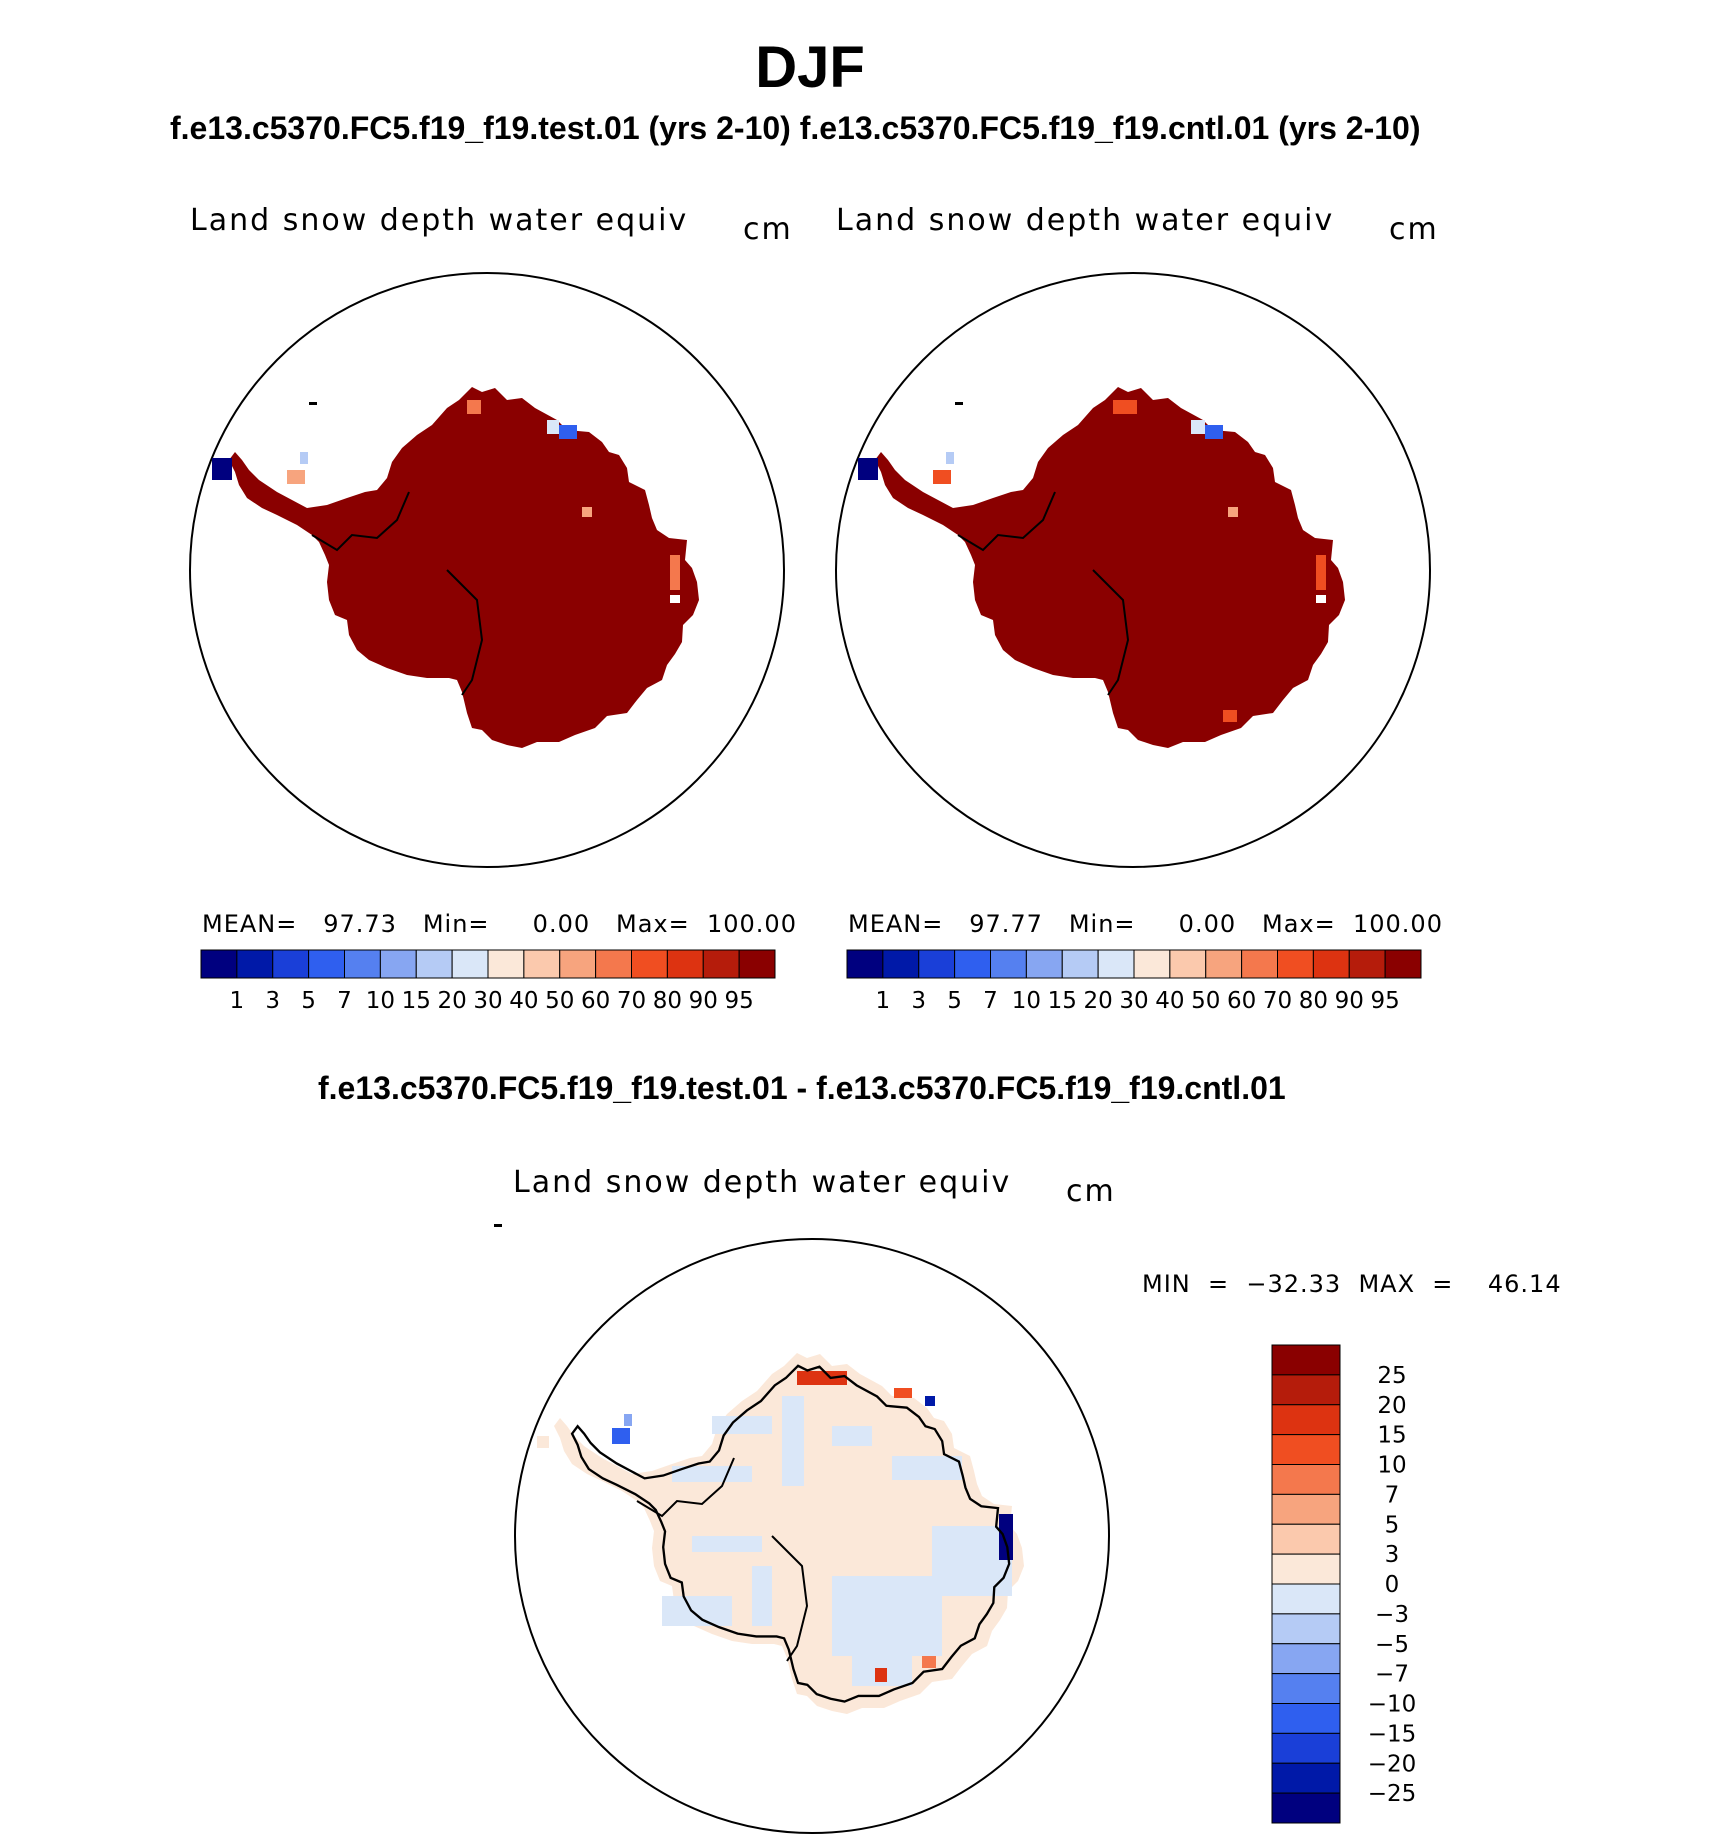 Image resolution: width=1710 pixels, height=1839 pixels. What do you see at coordinates (237, 1001) in the screenshot?
I see `test-colorbar-tick: 1` at bounding box center [237, 1001].